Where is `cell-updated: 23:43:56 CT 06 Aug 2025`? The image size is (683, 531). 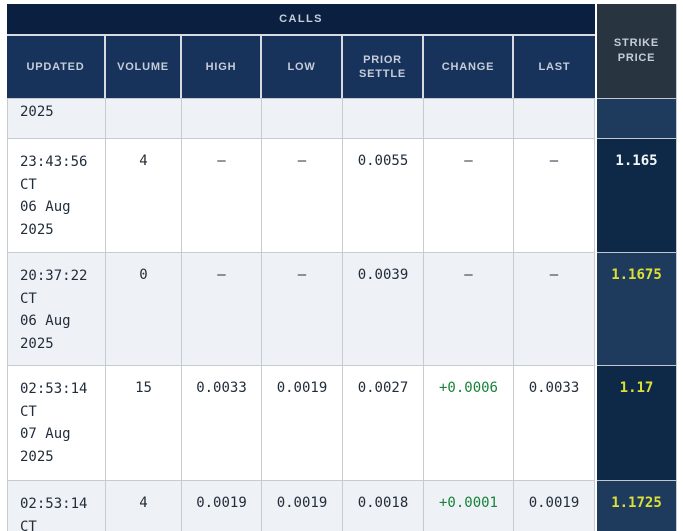
cell-updated: 23:43:56 CT 06 Aug 2025 is located at coordinates (56, 195).